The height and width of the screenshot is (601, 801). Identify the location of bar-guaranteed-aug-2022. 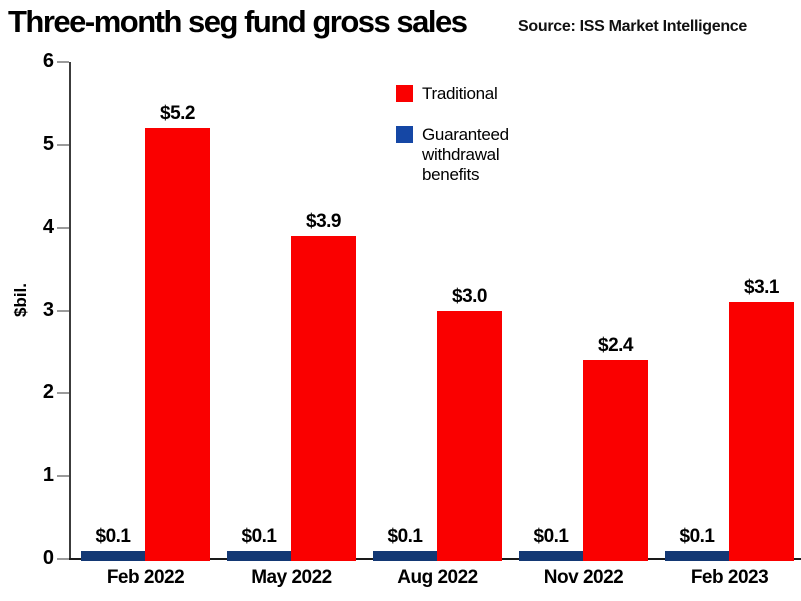
(405, 555).